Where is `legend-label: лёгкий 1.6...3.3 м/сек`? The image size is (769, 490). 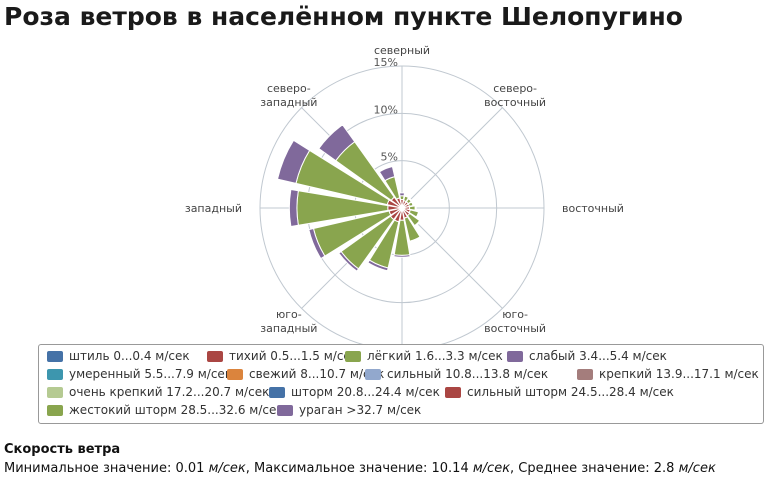 legend-label: лёгкий 1.6...3.3 м/сек is located at coordinates (435, 356).